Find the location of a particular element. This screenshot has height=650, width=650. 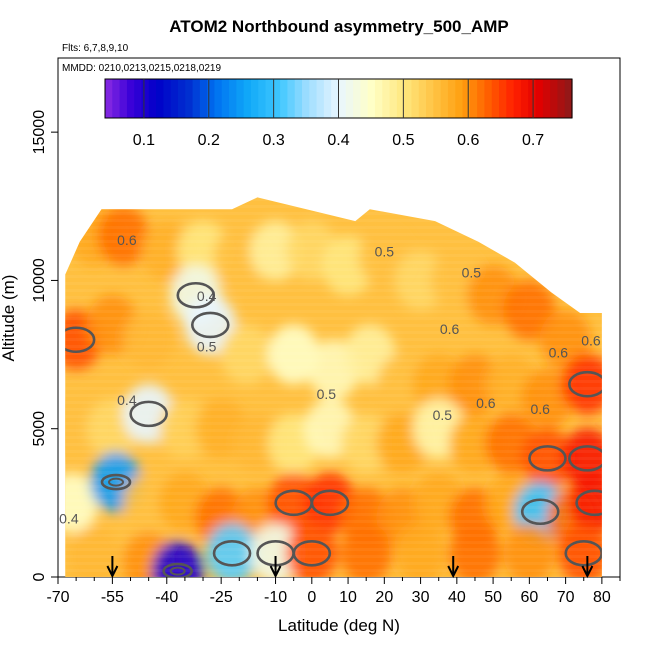

contour-label-3: 0.4 is located at coordinates (127, 400).